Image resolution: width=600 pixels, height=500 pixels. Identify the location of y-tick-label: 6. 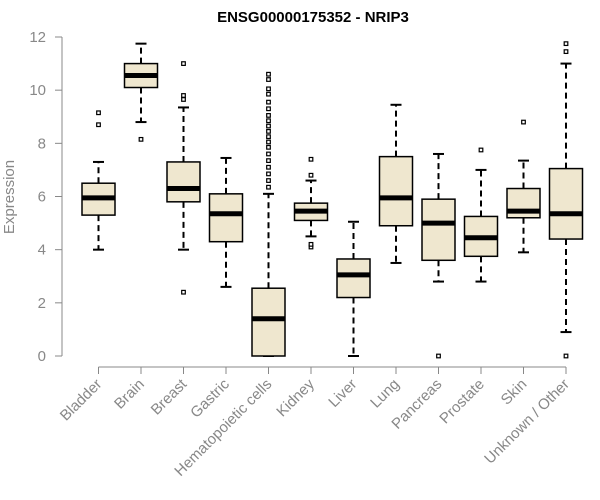
(42, 197).